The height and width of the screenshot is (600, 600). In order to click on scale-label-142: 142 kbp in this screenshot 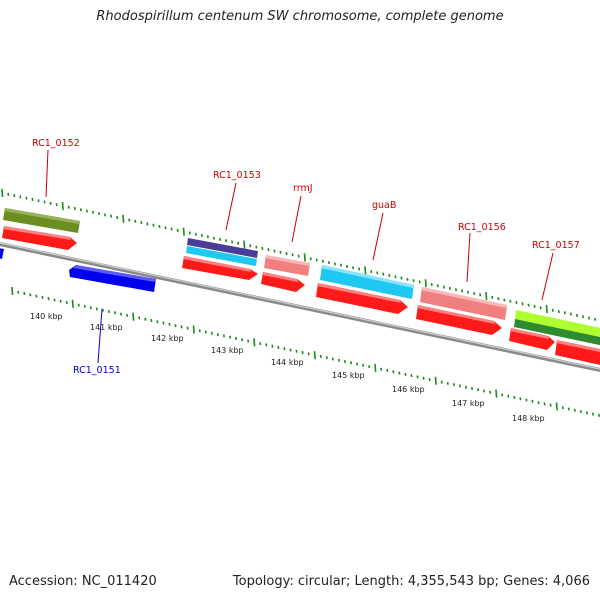, I will do `click(167, 338)`.